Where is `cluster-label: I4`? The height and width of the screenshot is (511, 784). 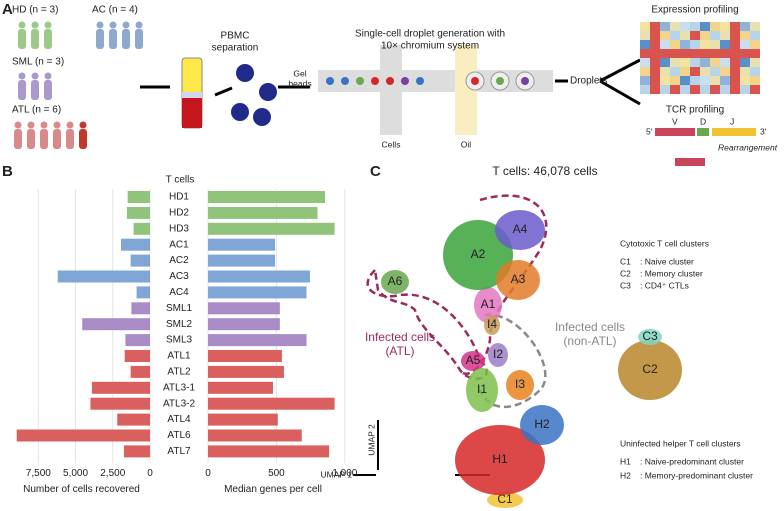
cluster-label: I4 is located at coordinates (492, 324).